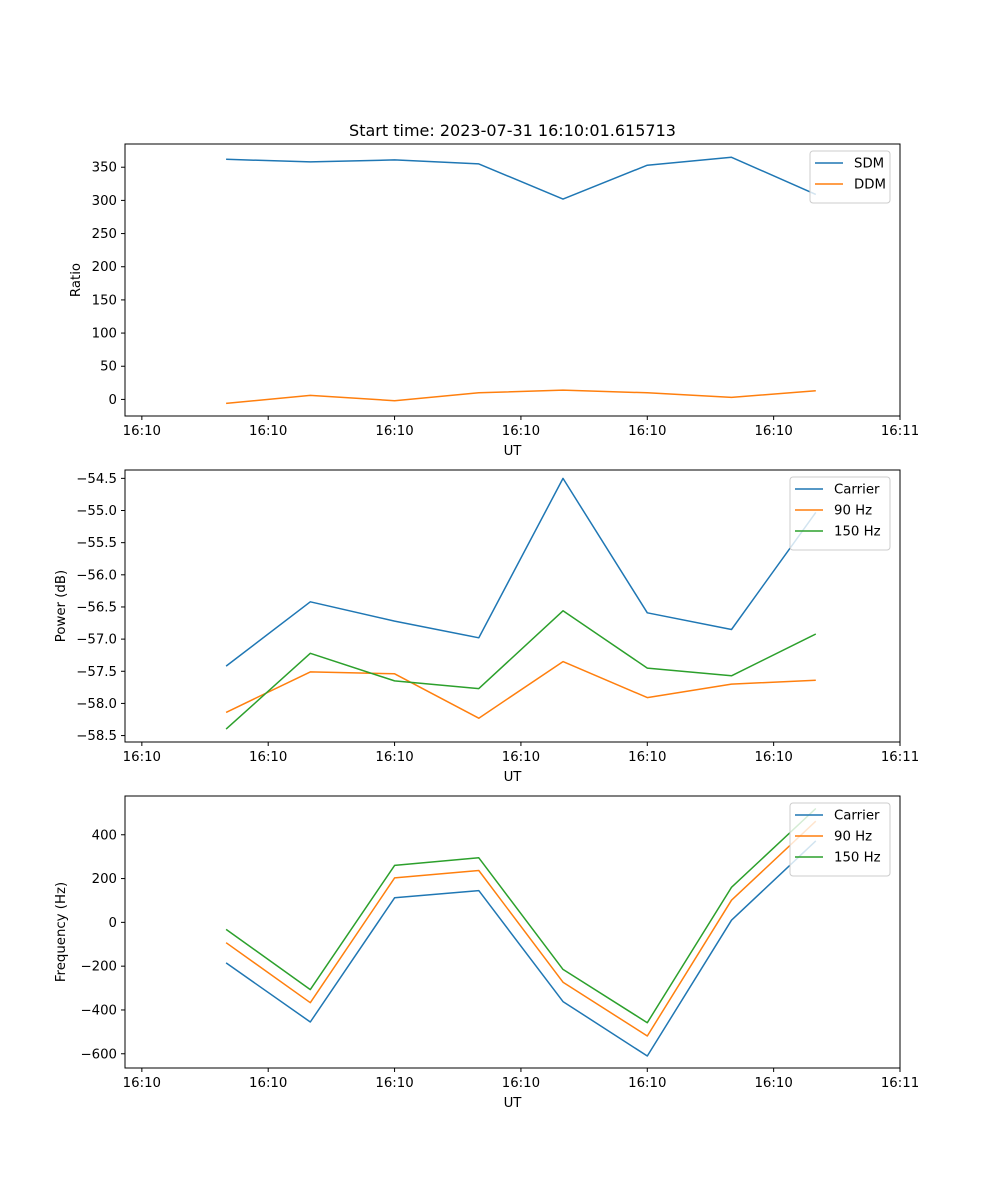 This screenshot has height=1200, width=1000. I want to click on y-tick-label: 400, so click(104, 835).